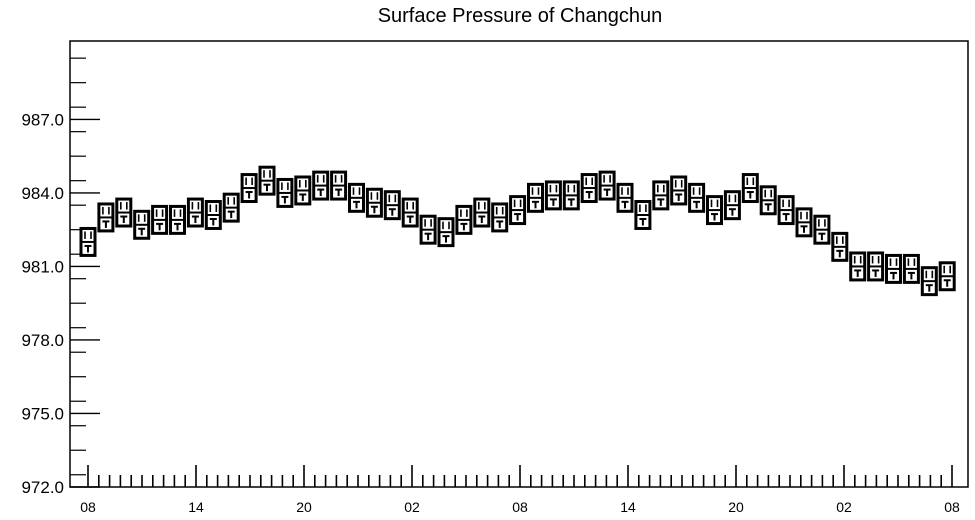  I want to click on y-tick-label: 978.0, so click(42, 340).